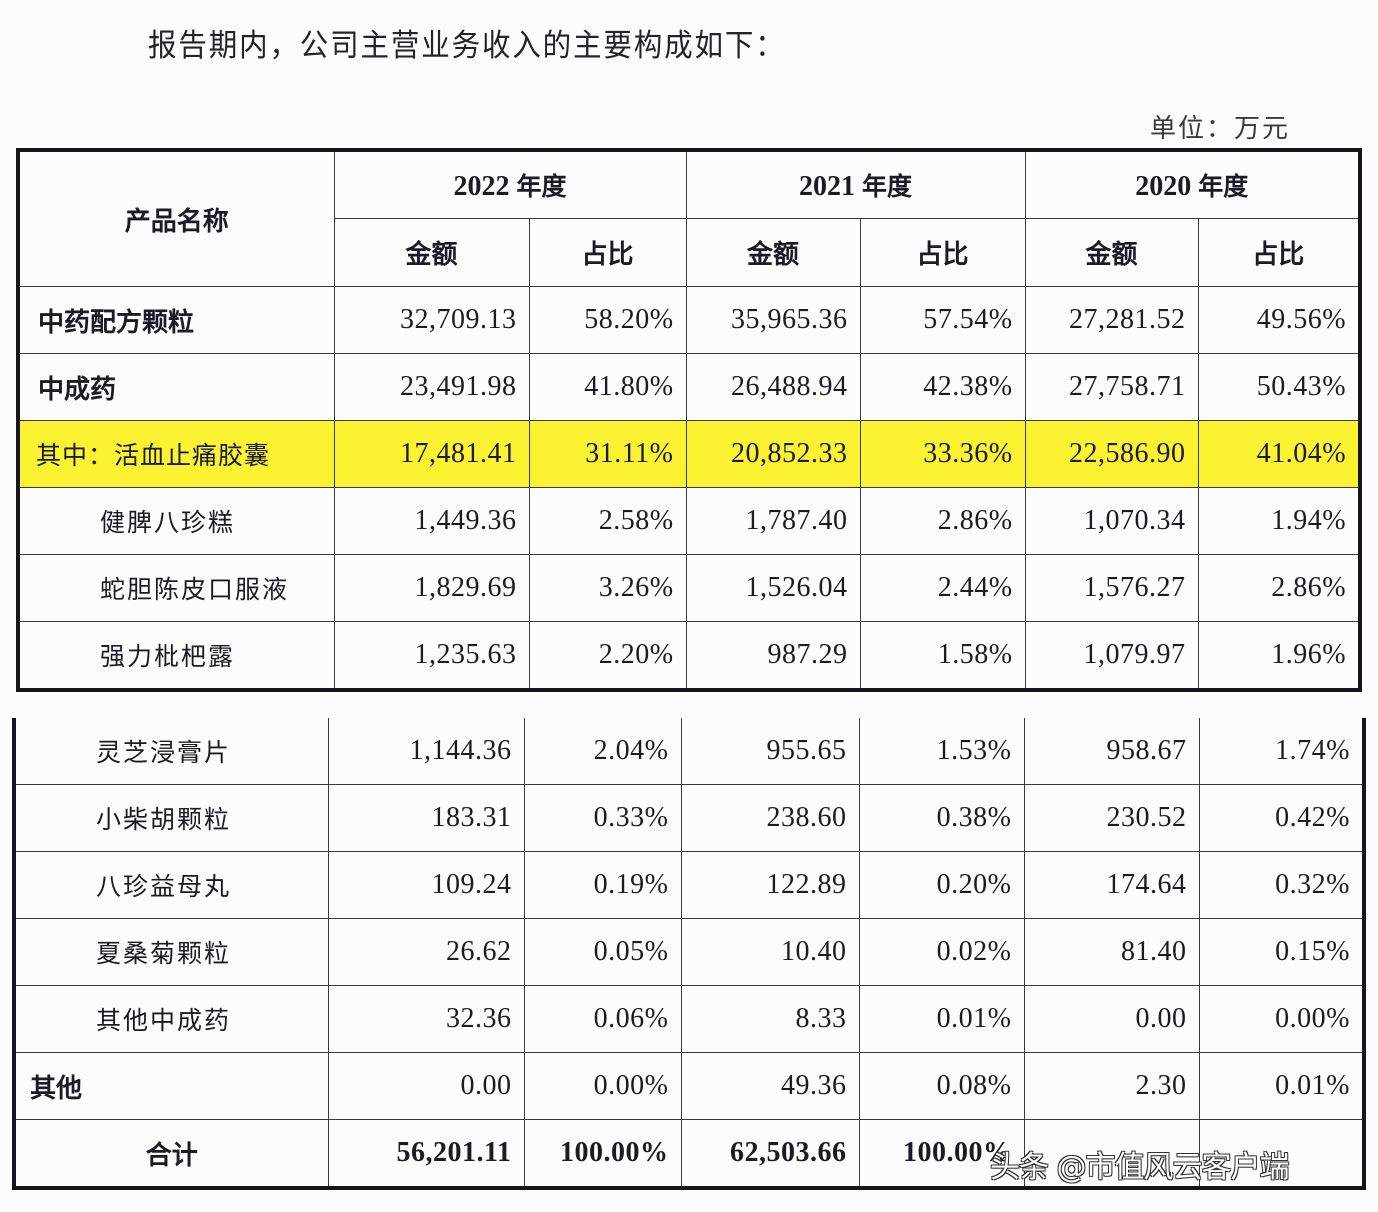 This screenshot has height=1212, width=1378. What do you see at coordinates (1281, 885) in the screenshot?
I see `cell-ratio-2020: 0.32%` at bounding box center [1281, 885].